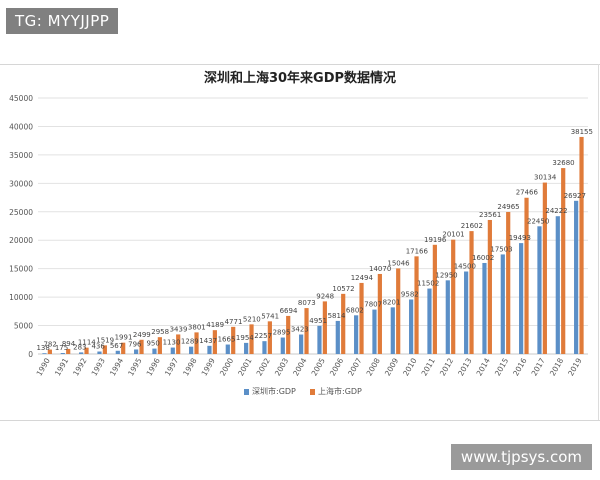 This screenshot has width=600, height=480. Describe the element at coordinates (208, 341) in the screenshot. I see `shenzhen-data-label: 1437` at that location.